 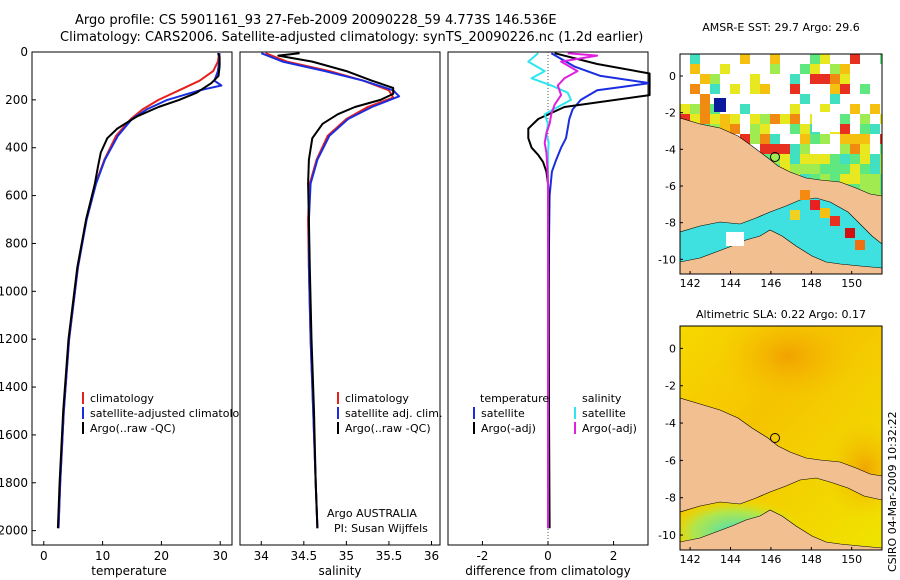 What do you see at coordinates (482, 556) in the screenshot?
I see `x-tick-label: -2` at bounding box center [482, 556].